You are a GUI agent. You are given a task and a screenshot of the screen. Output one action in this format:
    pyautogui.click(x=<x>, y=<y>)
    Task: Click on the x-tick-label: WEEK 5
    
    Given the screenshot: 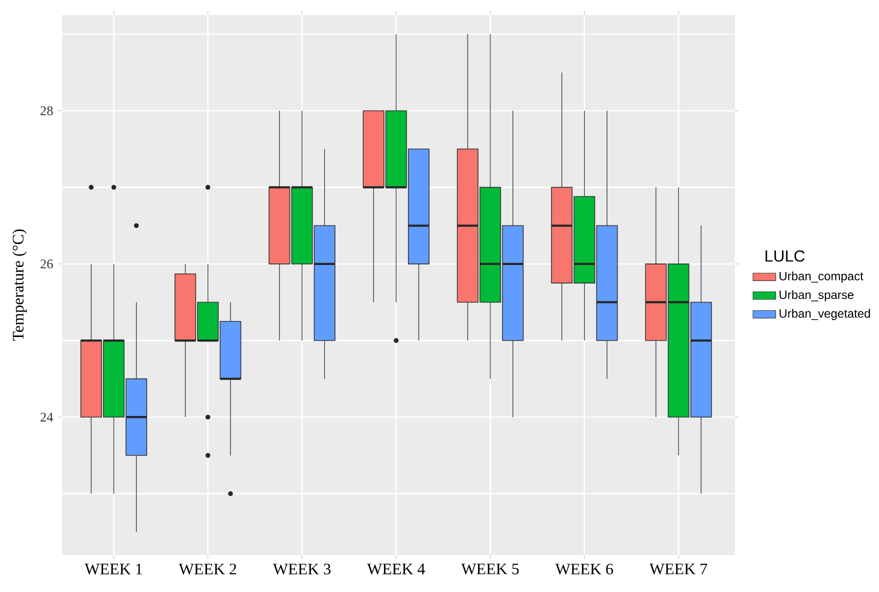 What is the action you would take?
    pyautogui.click(x=490, y=569)
    